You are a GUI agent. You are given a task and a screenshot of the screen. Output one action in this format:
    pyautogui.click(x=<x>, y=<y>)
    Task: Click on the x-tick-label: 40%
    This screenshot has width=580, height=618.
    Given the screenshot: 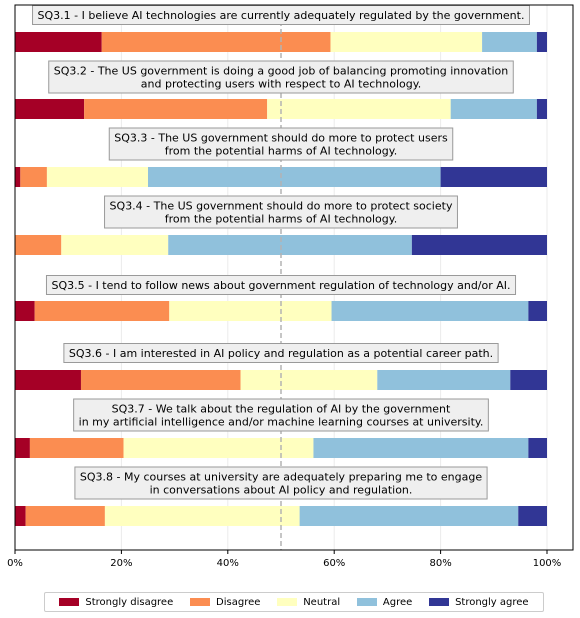 What is the action you would take?
    pyautogui.click(x=228, y=563)
    